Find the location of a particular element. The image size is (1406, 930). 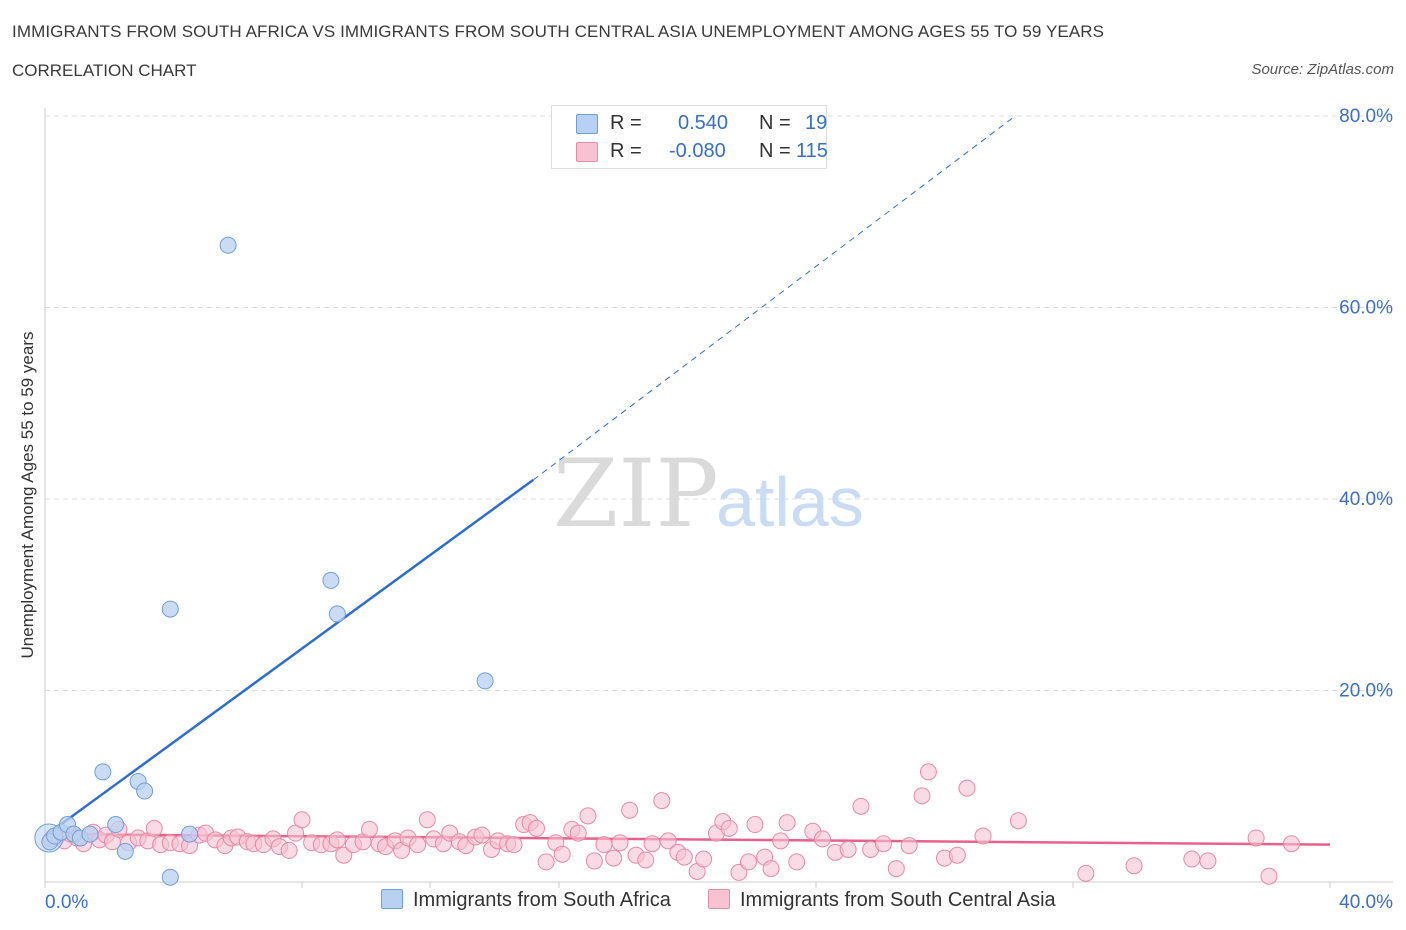

correlation-legend: R = 0.540 N = 19 R = -0.080 N = 115 is located at coordinates (689, 137).